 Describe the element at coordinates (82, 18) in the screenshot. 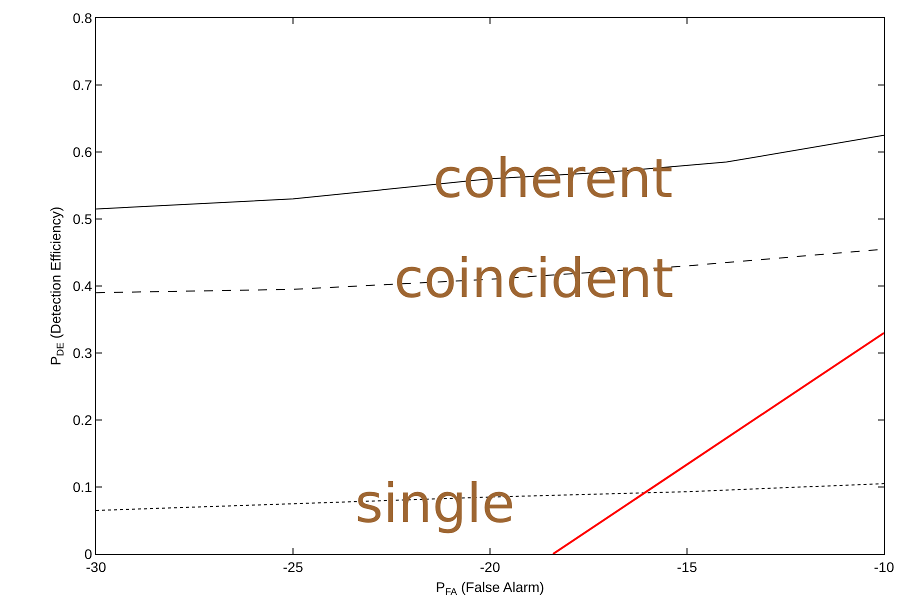

I see `y-tick-label: 0.8` at that location.